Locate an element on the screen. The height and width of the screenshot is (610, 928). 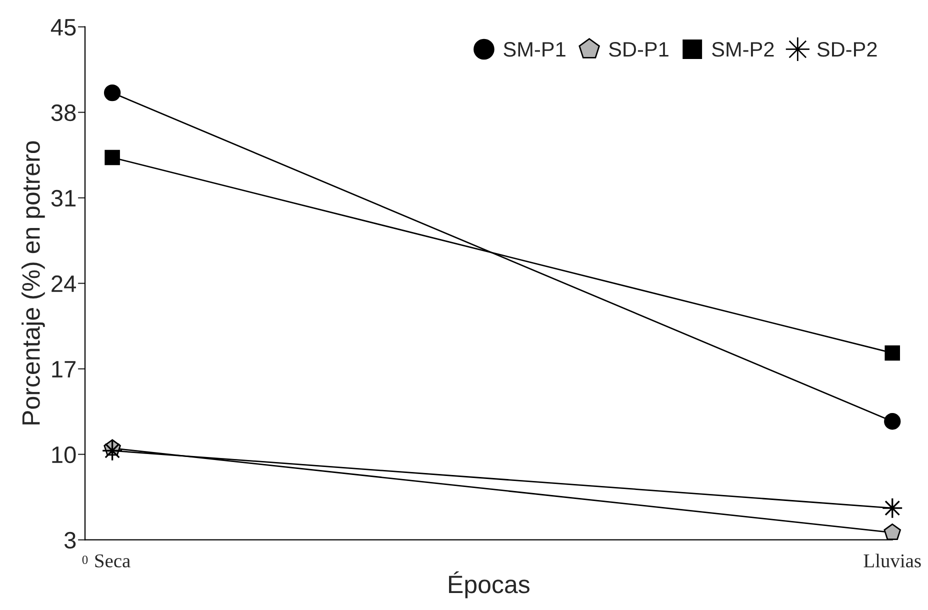
y-axis-title: Porcentaje (%) en potrero is located at coordinates (33, 282).